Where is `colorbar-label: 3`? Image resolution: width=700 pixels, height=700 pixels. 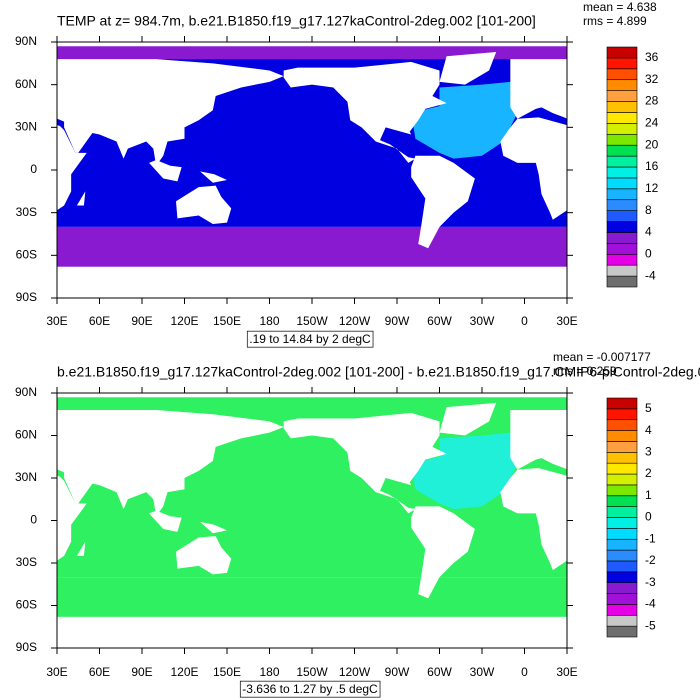 colorbar-label: 3 is located at coordinates (648, 451).